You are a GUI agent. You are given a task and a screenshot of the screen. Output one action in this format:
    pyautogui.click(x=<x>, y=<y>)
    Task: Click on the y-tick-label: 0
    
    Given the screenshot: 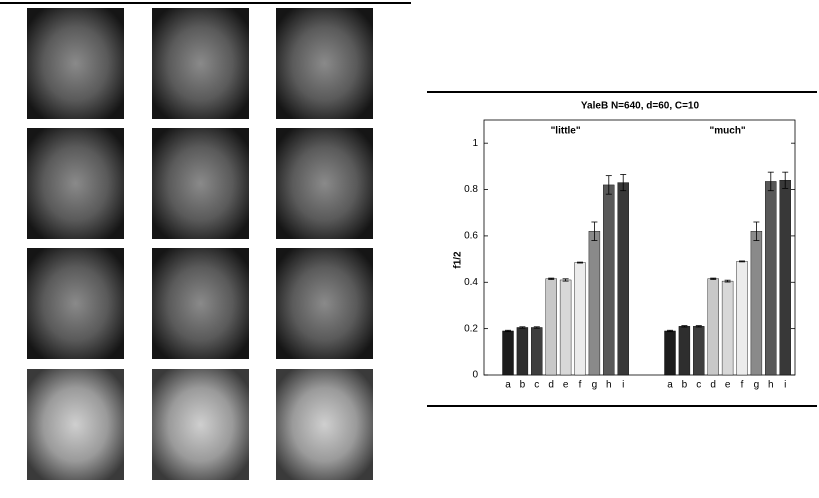 What is the action you would take?
    pyautogui.click(x=475, y=375)
    